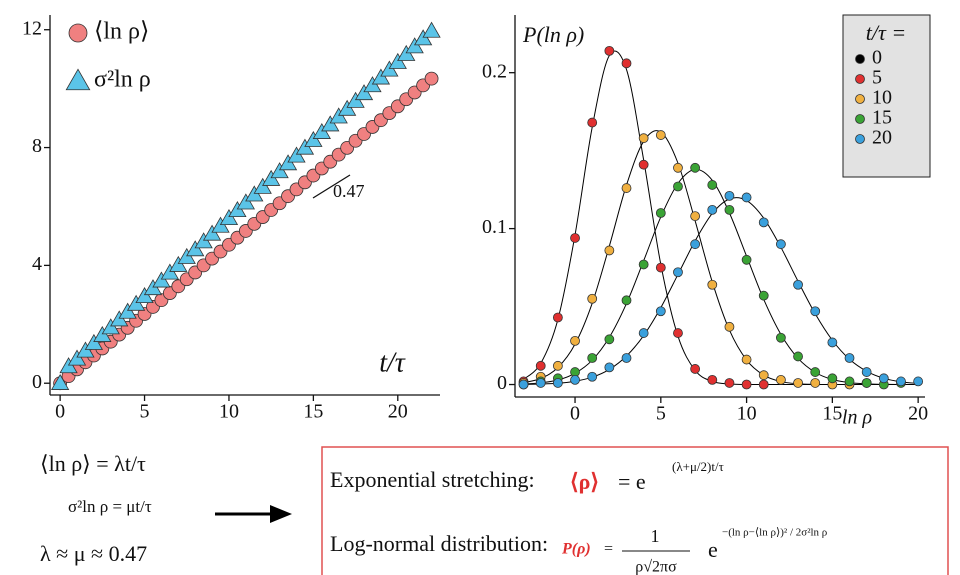  What do you see at coordinates (877, 58) in the screenshot?
I see `legend-label: 0` at bounding box center [877, 58].